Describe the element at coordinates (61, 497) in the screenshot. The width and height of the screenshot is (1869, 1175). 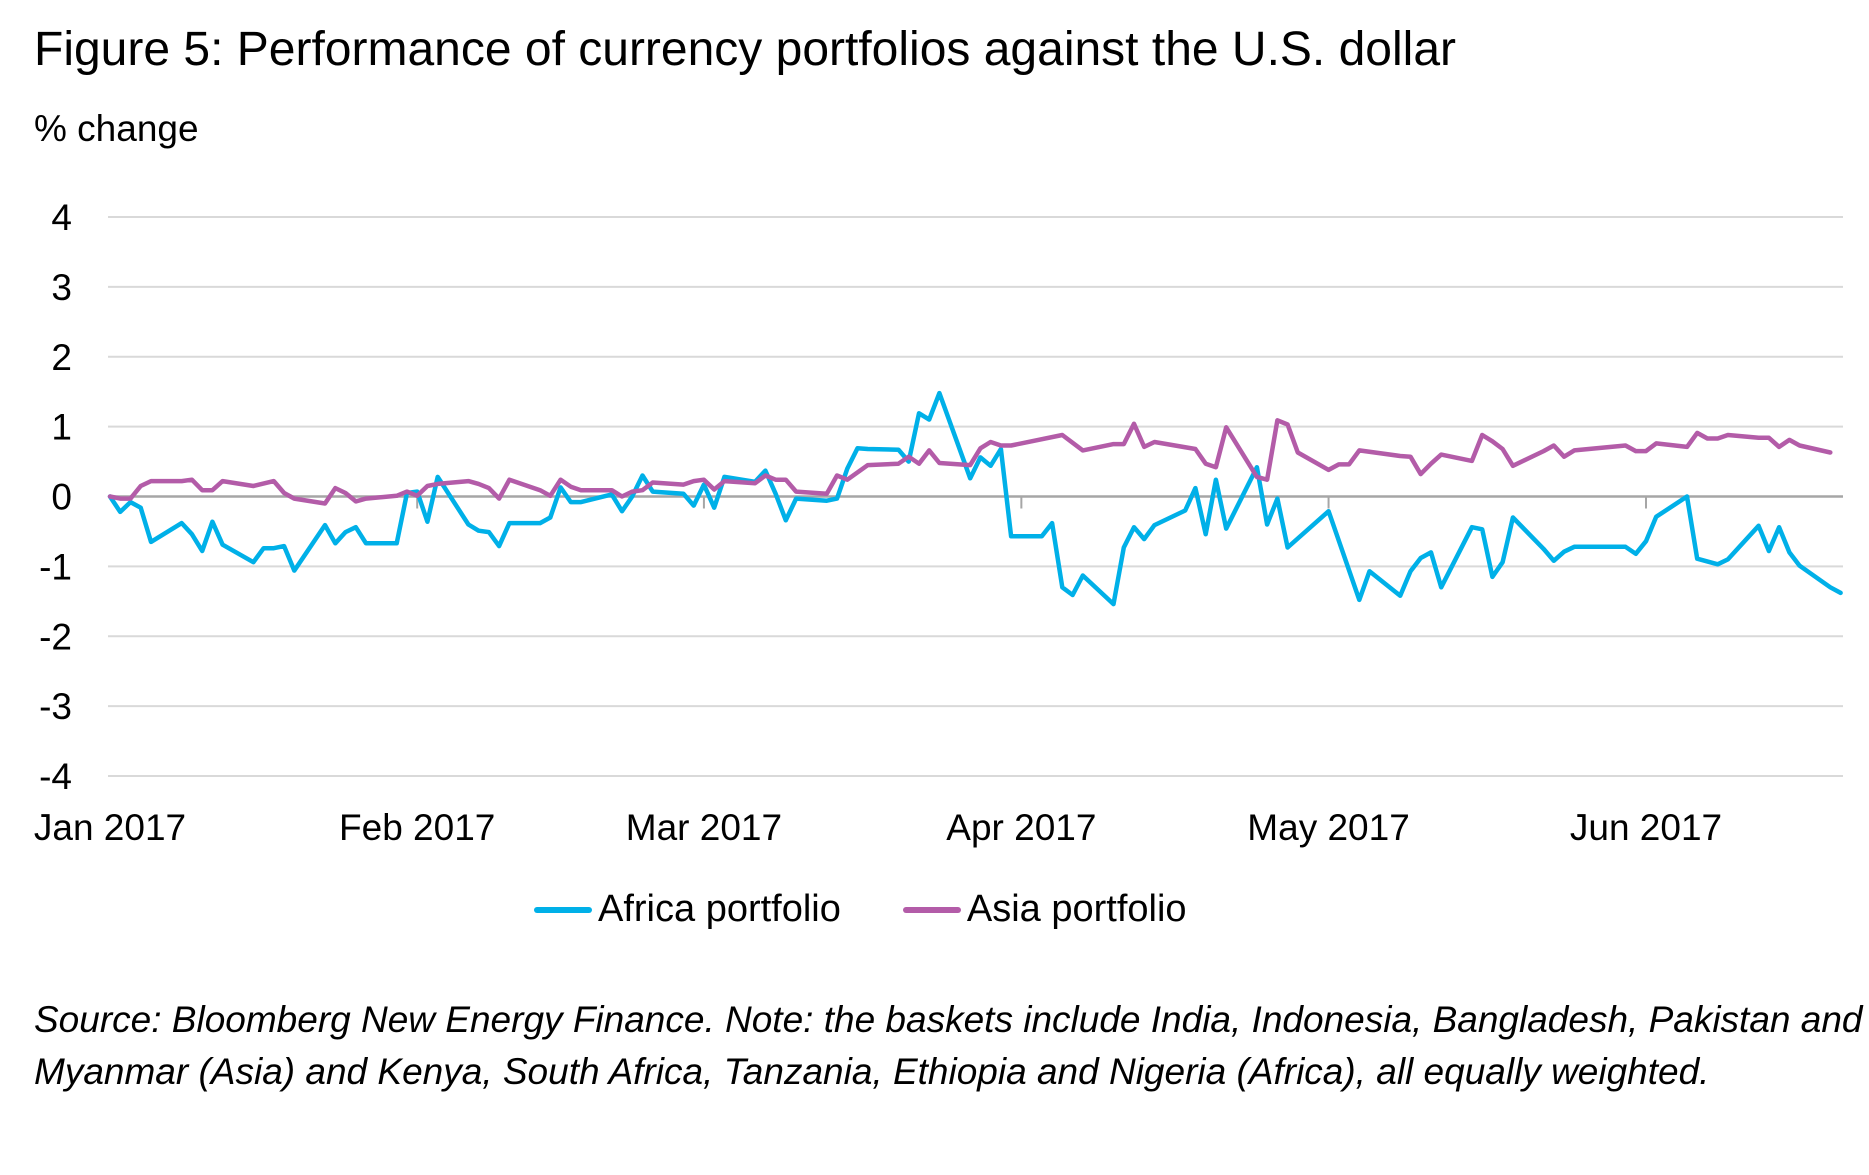
I see `y-tick-label: 0` at that location.